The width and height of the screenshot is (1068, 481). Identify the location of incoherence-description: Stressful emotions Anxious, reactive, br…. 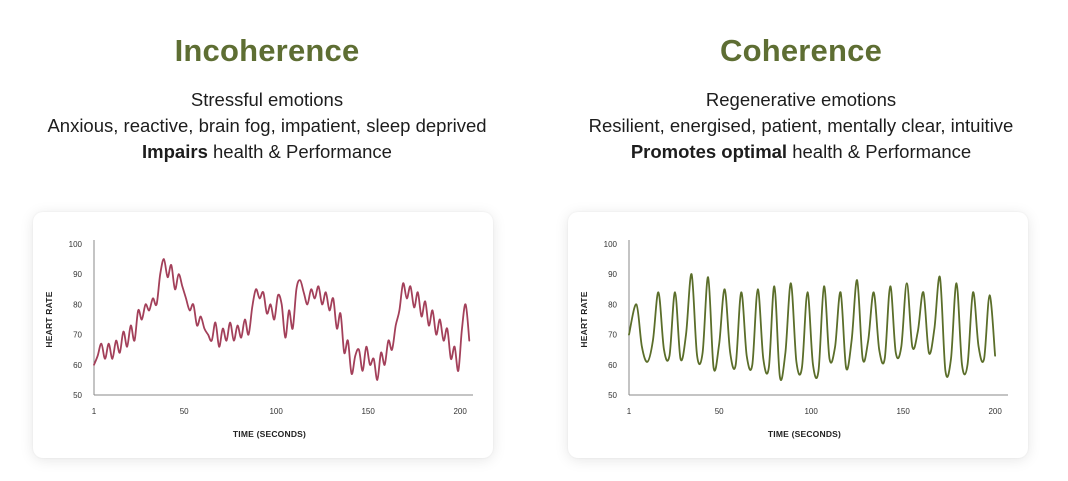
(267, 126).